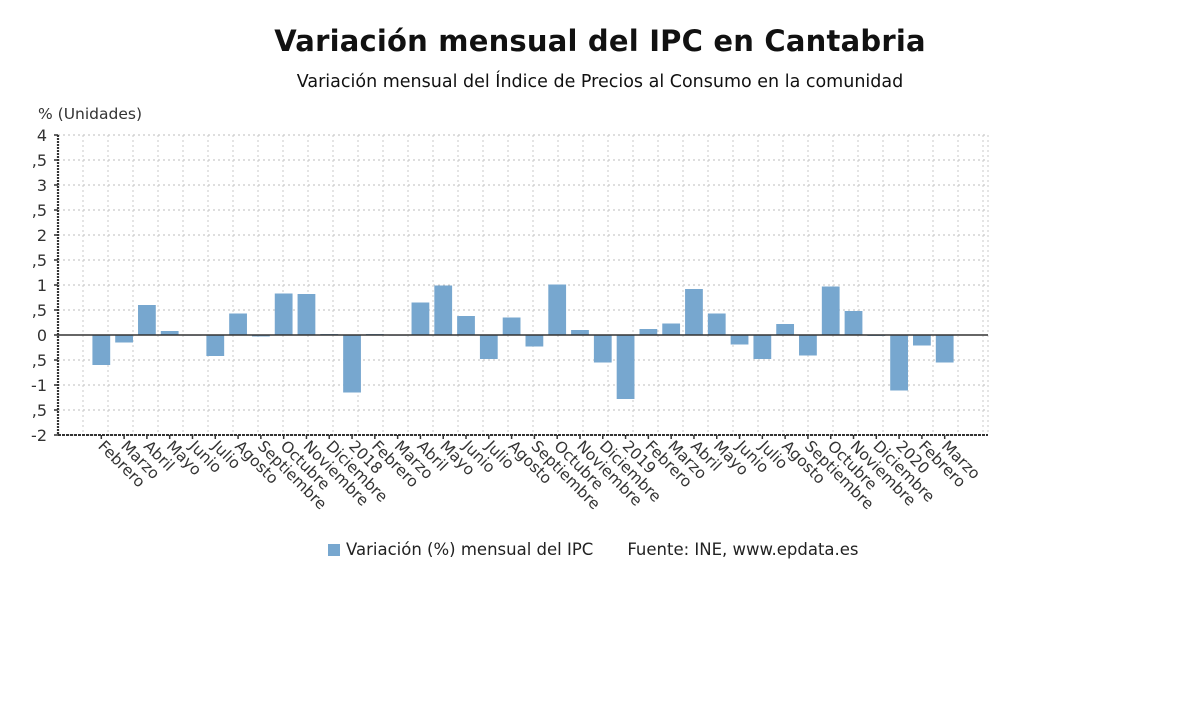  I want to click on y-tick-label: 4, so click(42, 135).